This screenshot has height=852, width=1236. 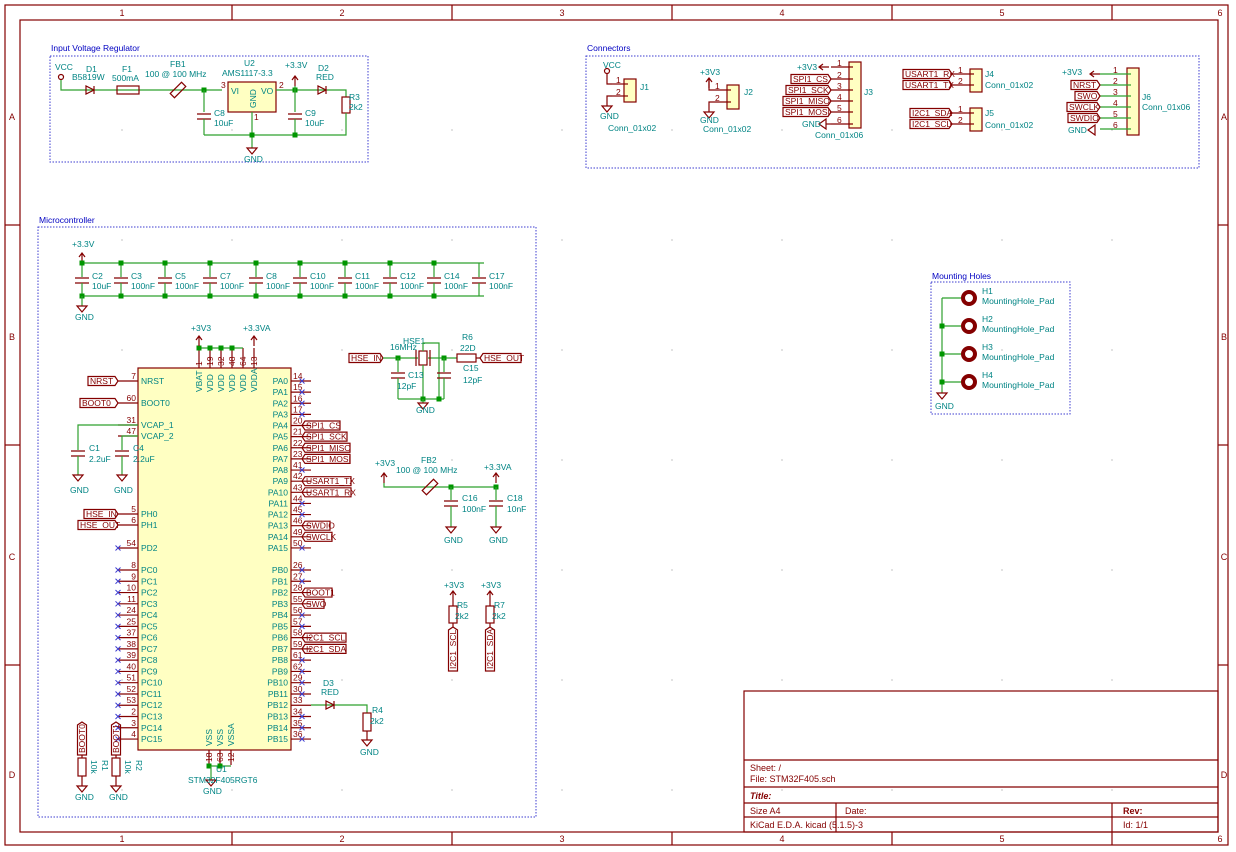 What do you see at coordinates (235, 91) in the screenshot?
I see `label: VI` at bounding box center [235, 91].